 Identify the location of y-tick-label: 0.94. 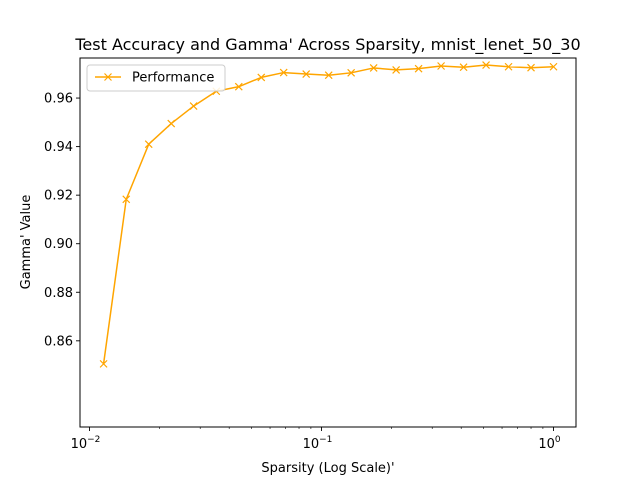
(58, 147).